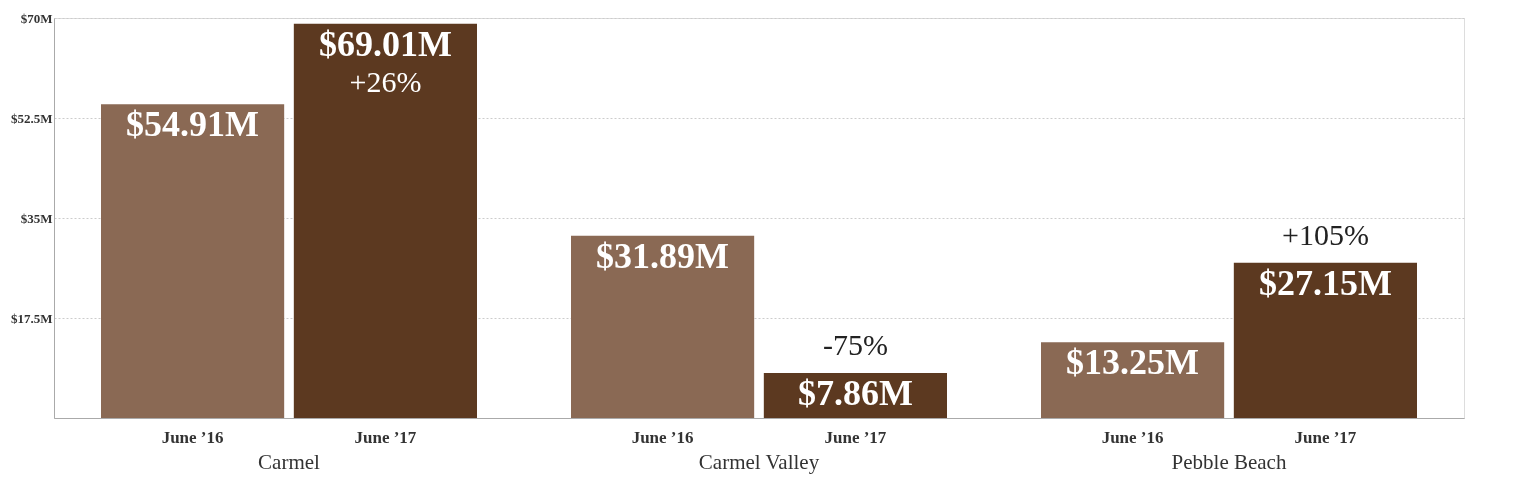 The image size is (1514, 489). I want to click on x-tick-label: Pebble Beach, so click(1229, 462).